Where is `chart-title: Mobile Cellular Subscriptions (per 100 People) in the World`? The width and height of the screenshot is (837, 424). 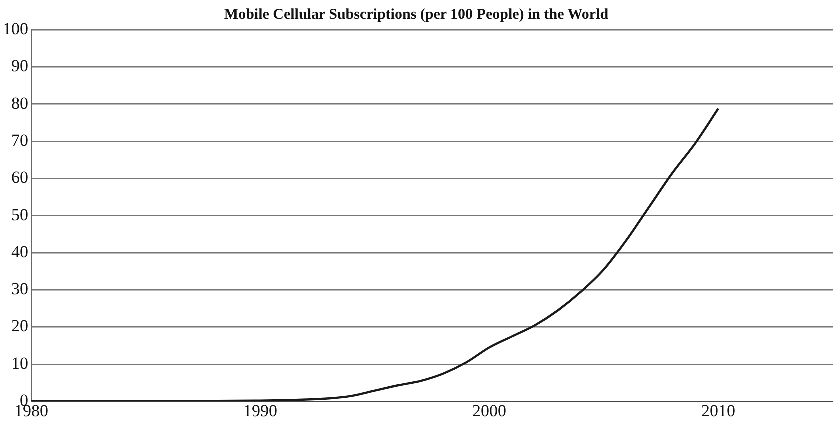 chart-title: Mobile Cellular Subscriptions (per 100 People) in the World is located at coordinates (417, 14).